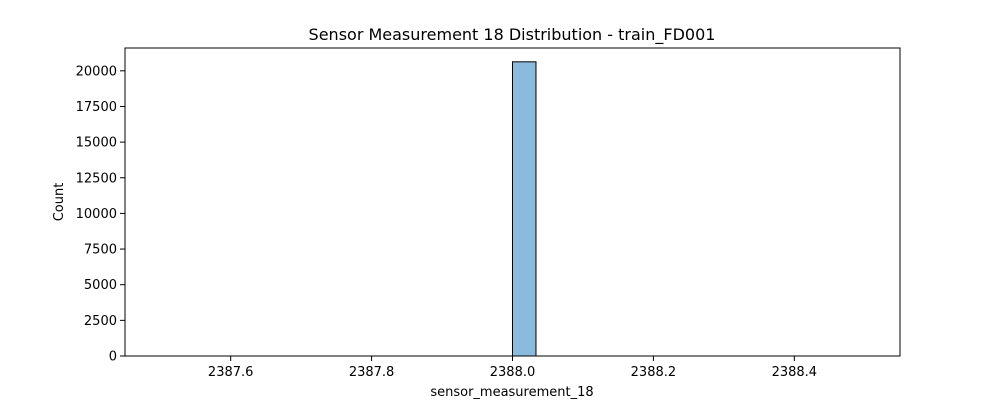 The width and height of the screenshot is (1000, 405). I want to click on y-axis: 0 2500 5000 7500 10000 12500 15000 17500 20000, so click(100, 214).